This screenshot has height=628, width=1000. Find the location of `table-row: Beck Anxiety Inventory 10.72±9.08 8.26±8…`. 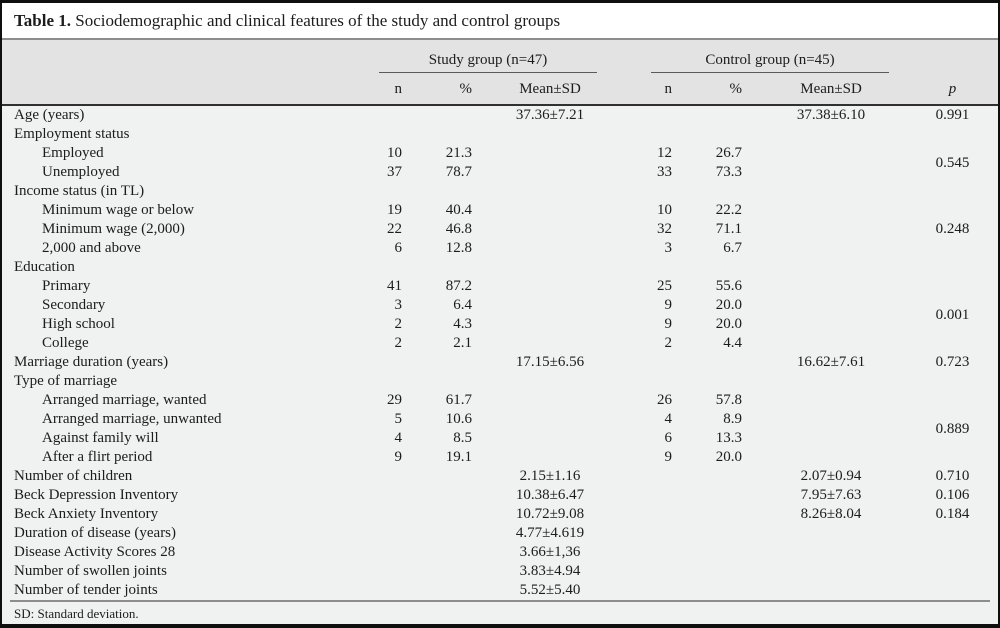

table-row: Beck Anxiety Inventory 10.72±9.08 8.26±8… is located at coordinates (500, 514).